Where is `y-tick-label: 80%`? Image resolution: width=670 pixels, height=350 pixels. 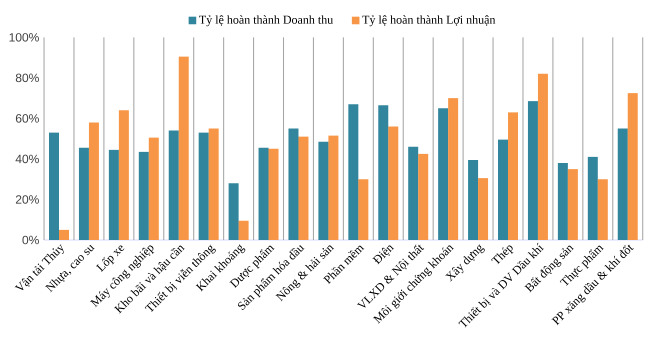
y-tick-label: 80% is located at coordinates (27, 78).